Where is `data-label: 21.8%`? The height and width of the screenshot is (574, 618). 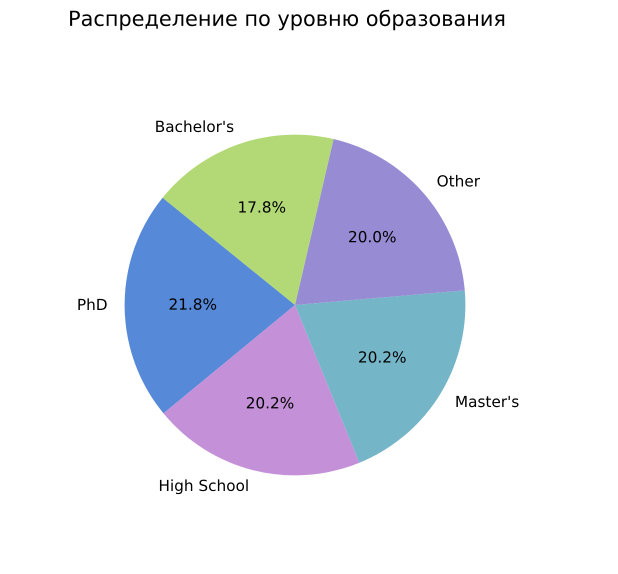 data-label: 21.8% is located at coordinates (193, 304).